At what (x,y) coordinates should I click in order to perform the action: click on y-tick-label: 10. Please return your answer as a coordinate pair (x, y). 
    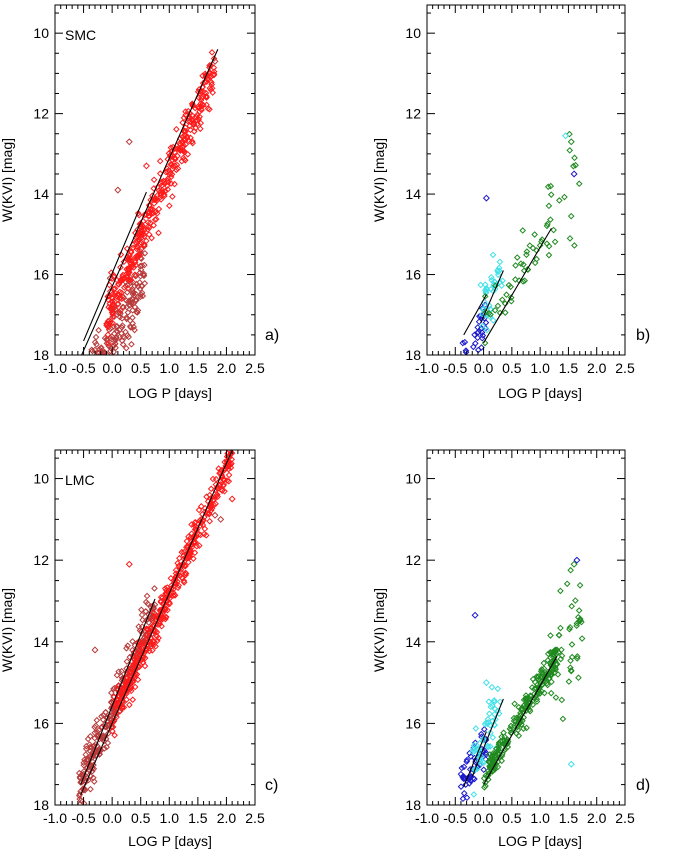
    Looking at the image, I should click on (41, 479).